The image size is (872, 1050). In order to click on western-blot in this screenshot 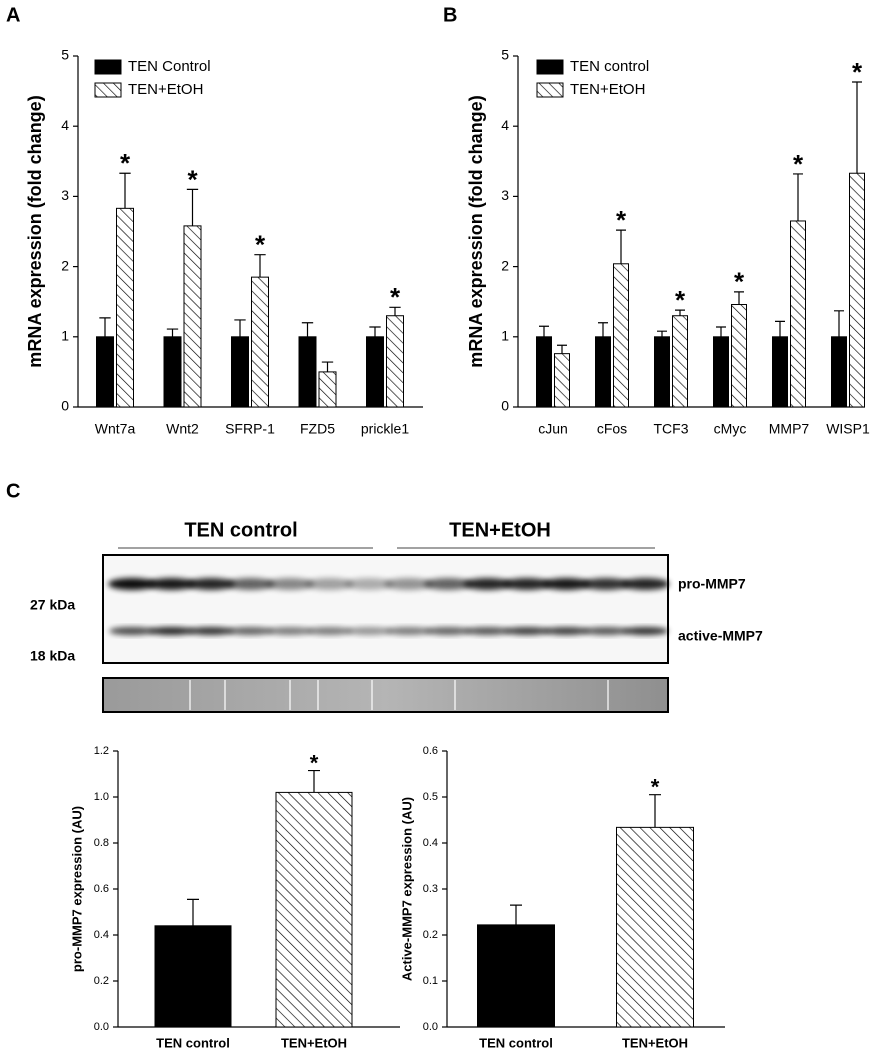, I will do `click(386, 609)`.